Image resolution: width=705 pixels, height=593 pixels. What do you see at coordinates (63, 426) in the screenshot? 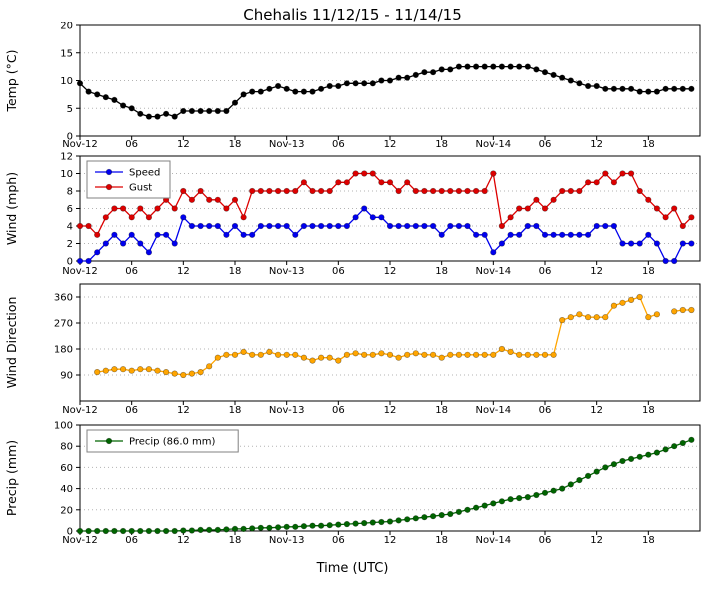
I see `svg-text: 100` at bounding box center [63, 426].